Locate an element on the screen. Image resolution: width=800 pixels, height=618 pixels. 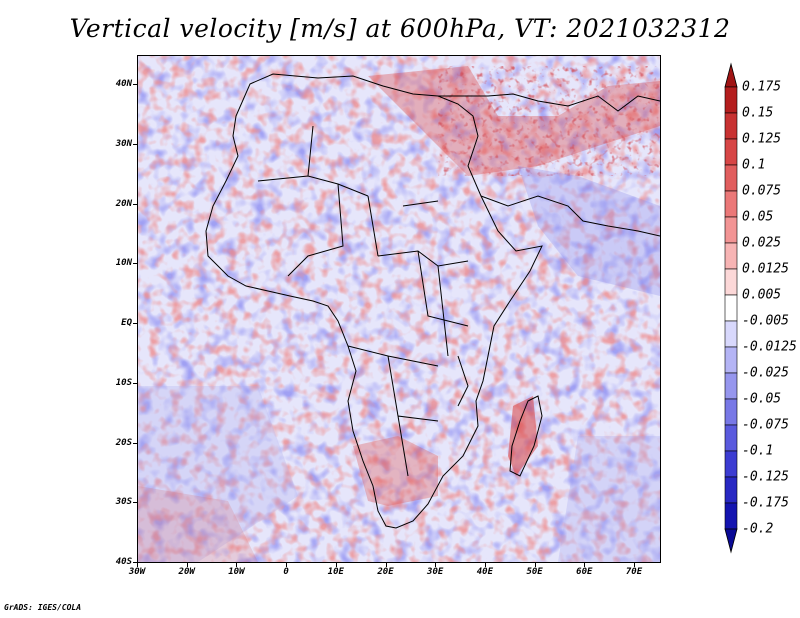
colorbar-label: -0.1 is located at coordinates (758, 451).